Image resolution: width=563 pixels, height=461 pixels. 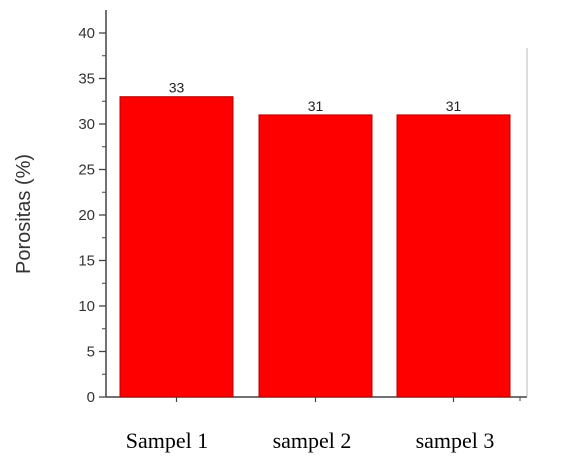 What do you see at coordinates (177, 88) in the screenshot?
I see `bar-data-label: 33` at bounding box center [177, 88].